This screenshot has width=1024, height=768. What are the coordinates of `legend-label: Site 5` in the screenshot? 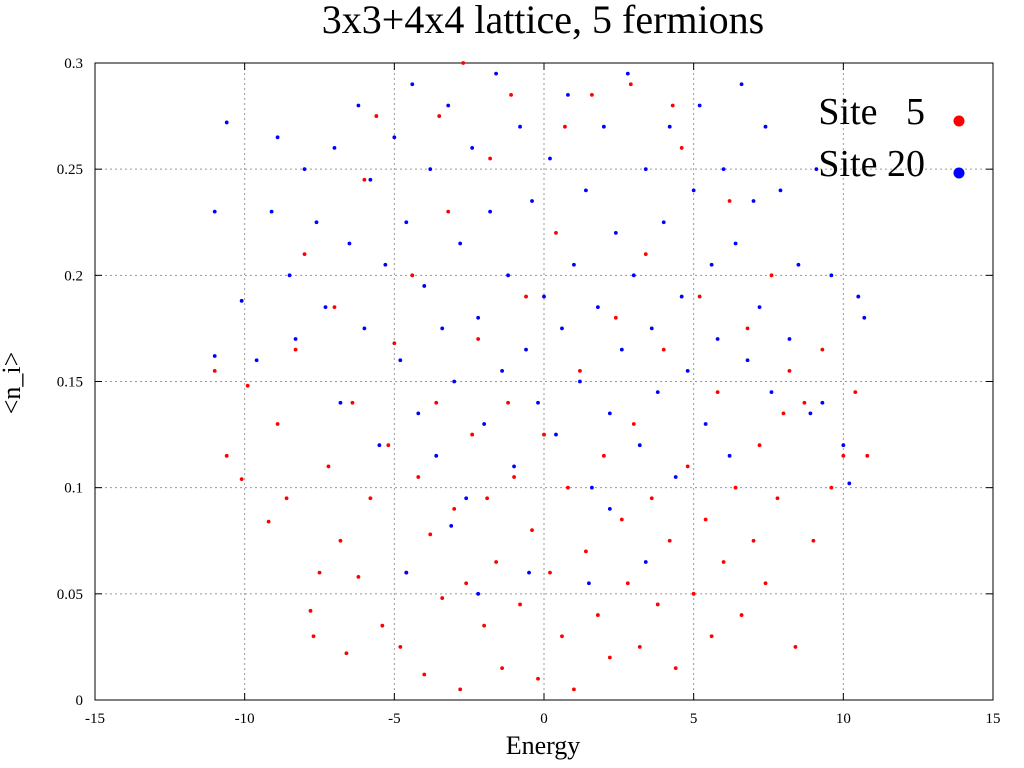 It's located at (871, 112).